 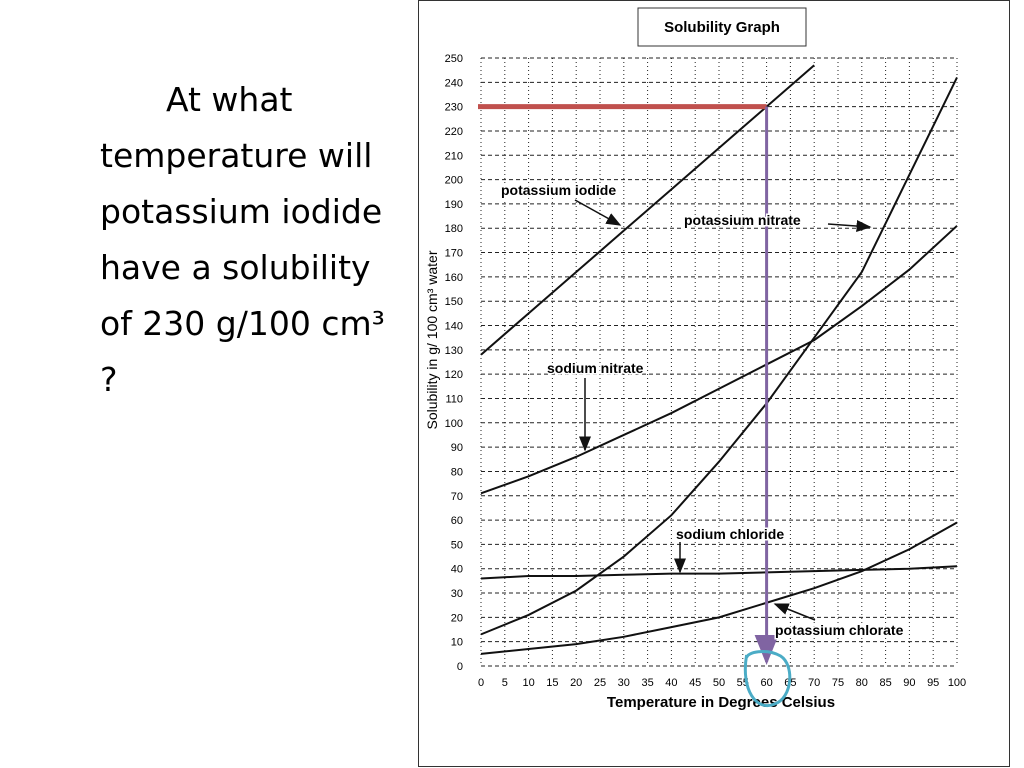 I want to click on x-tick-label: 15, so click(x=552, y=683).